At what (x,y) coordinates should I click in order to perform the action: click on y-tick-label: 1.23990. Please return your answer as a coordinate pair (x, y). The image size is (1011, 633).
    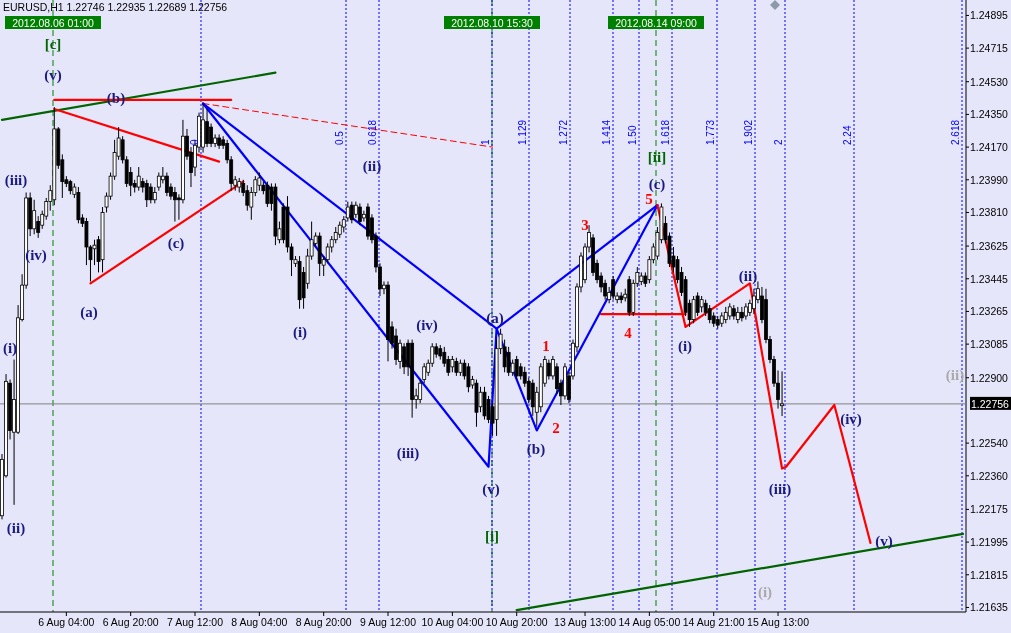
    Looking at the image, I should click on (989, 179).